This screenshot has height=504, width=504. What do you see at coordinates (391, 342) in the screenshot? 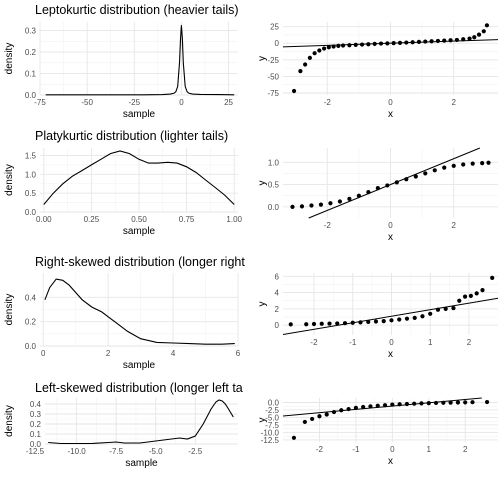
I see `x-tick-label: 0` at bounding box center [391, 342].